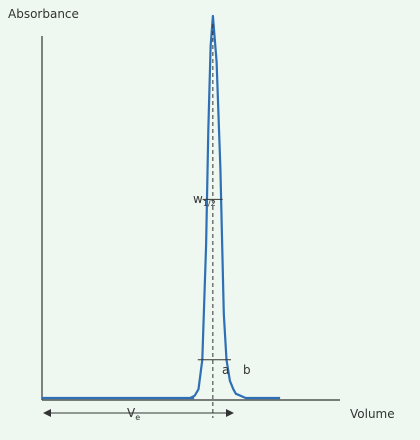 The width and height of the screenshot is (420, 440). What do you see at coordinates (214, 221) in the screenshot?
I see `peak-annotations` at bounding box center [214, 221].